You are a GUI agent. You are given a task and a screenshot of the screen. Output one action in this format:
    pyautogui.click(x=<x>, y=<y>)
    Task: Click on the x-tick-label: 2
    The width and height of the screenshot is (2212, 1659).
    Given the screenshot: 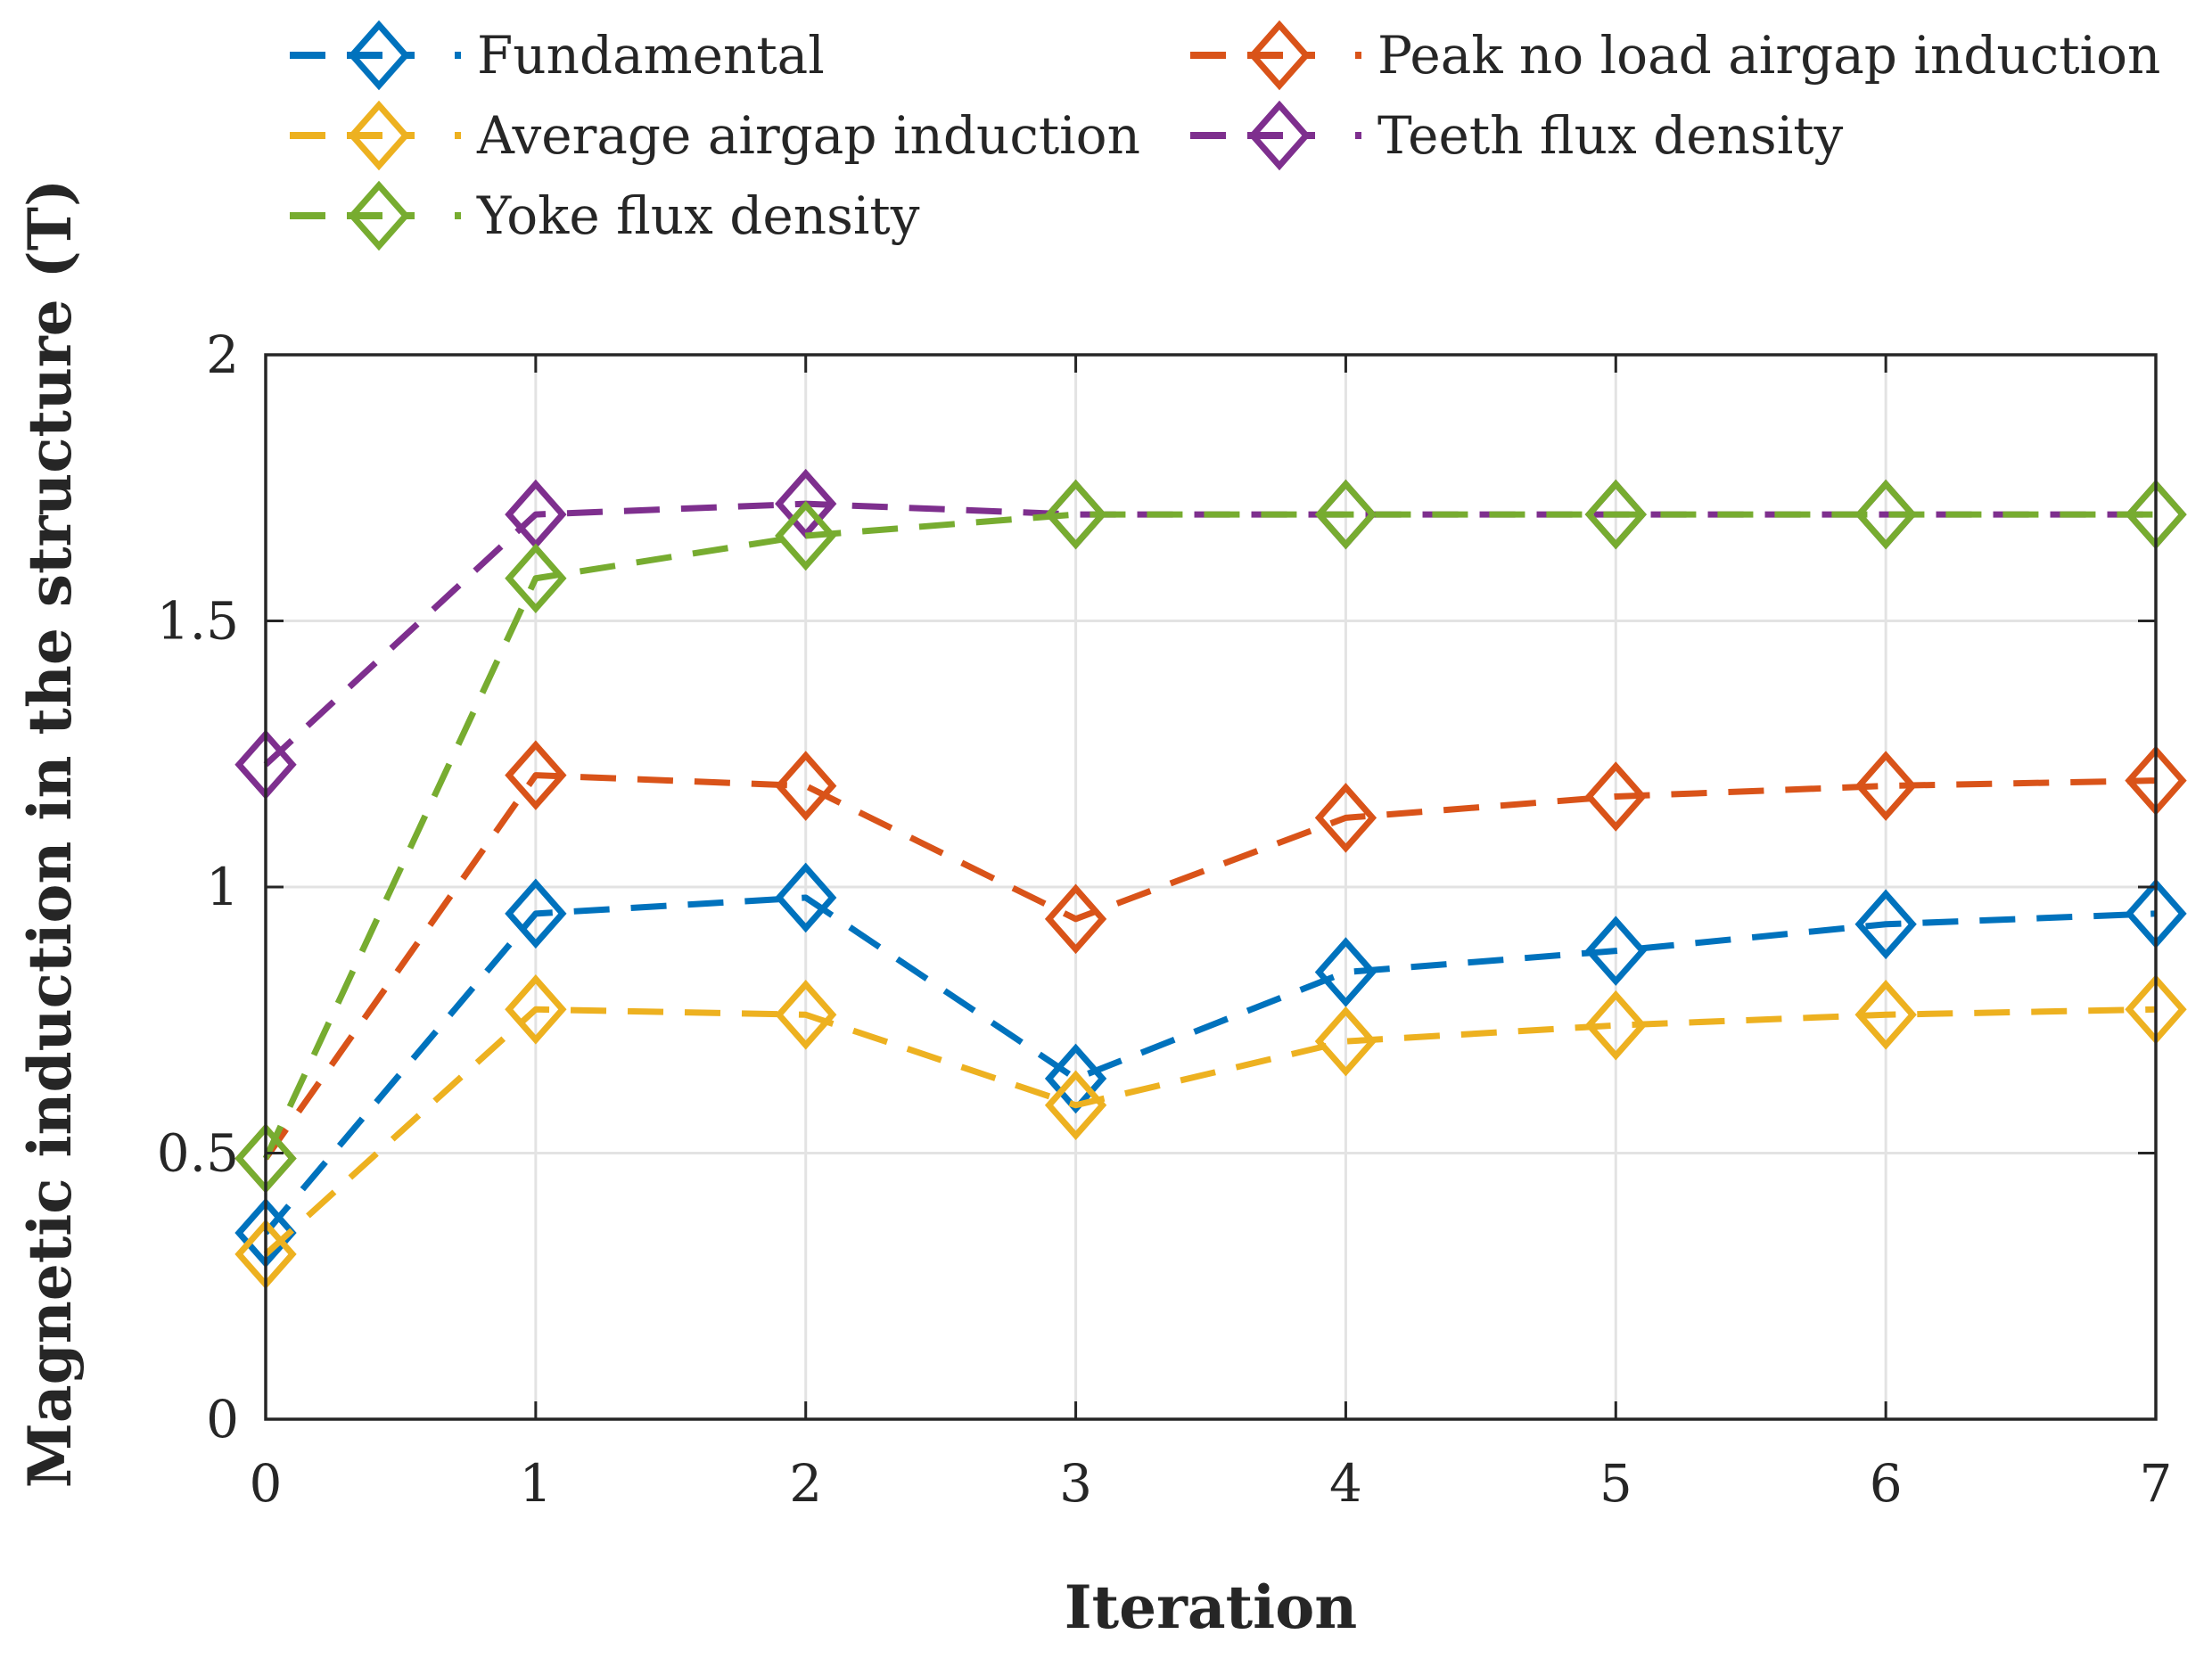 What is the action you would take?
    pyautogui.click(x=805, y=1483)
    